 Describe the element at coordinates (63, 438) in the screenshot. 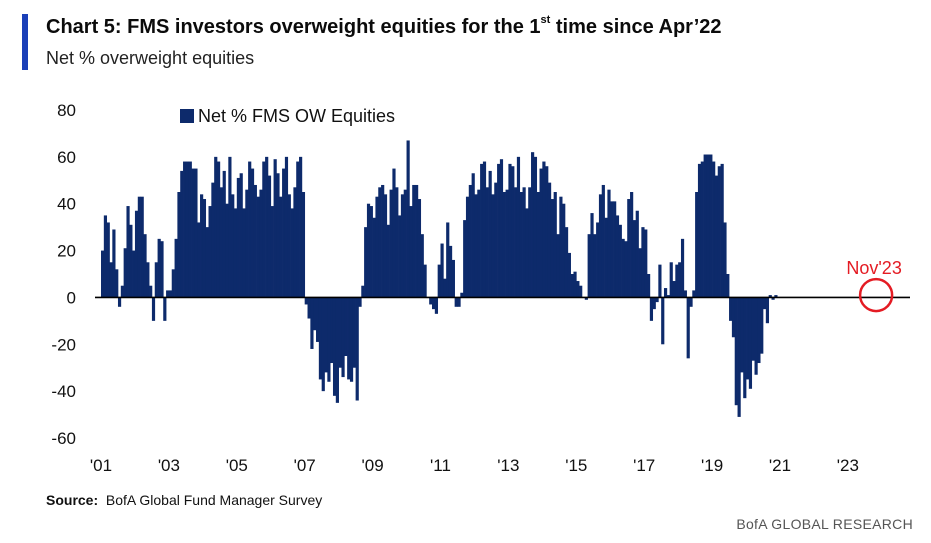

I see `y-tick-label: -60` at that location.